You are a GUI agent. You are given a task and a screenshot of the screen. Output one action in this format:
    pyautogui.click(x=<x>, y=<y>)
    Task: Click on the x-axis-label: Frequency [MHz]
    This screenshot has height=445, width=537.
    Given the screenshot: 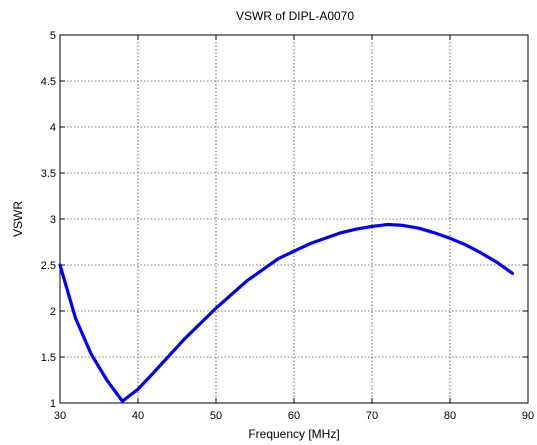 What is the action you would take?
    pyautogui.click(x=293, y=434)
    